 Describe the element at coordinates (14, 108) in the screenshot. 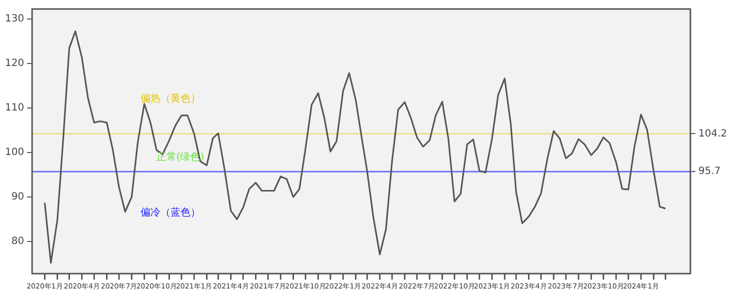

I see `y-tick-label: 110` at that location.